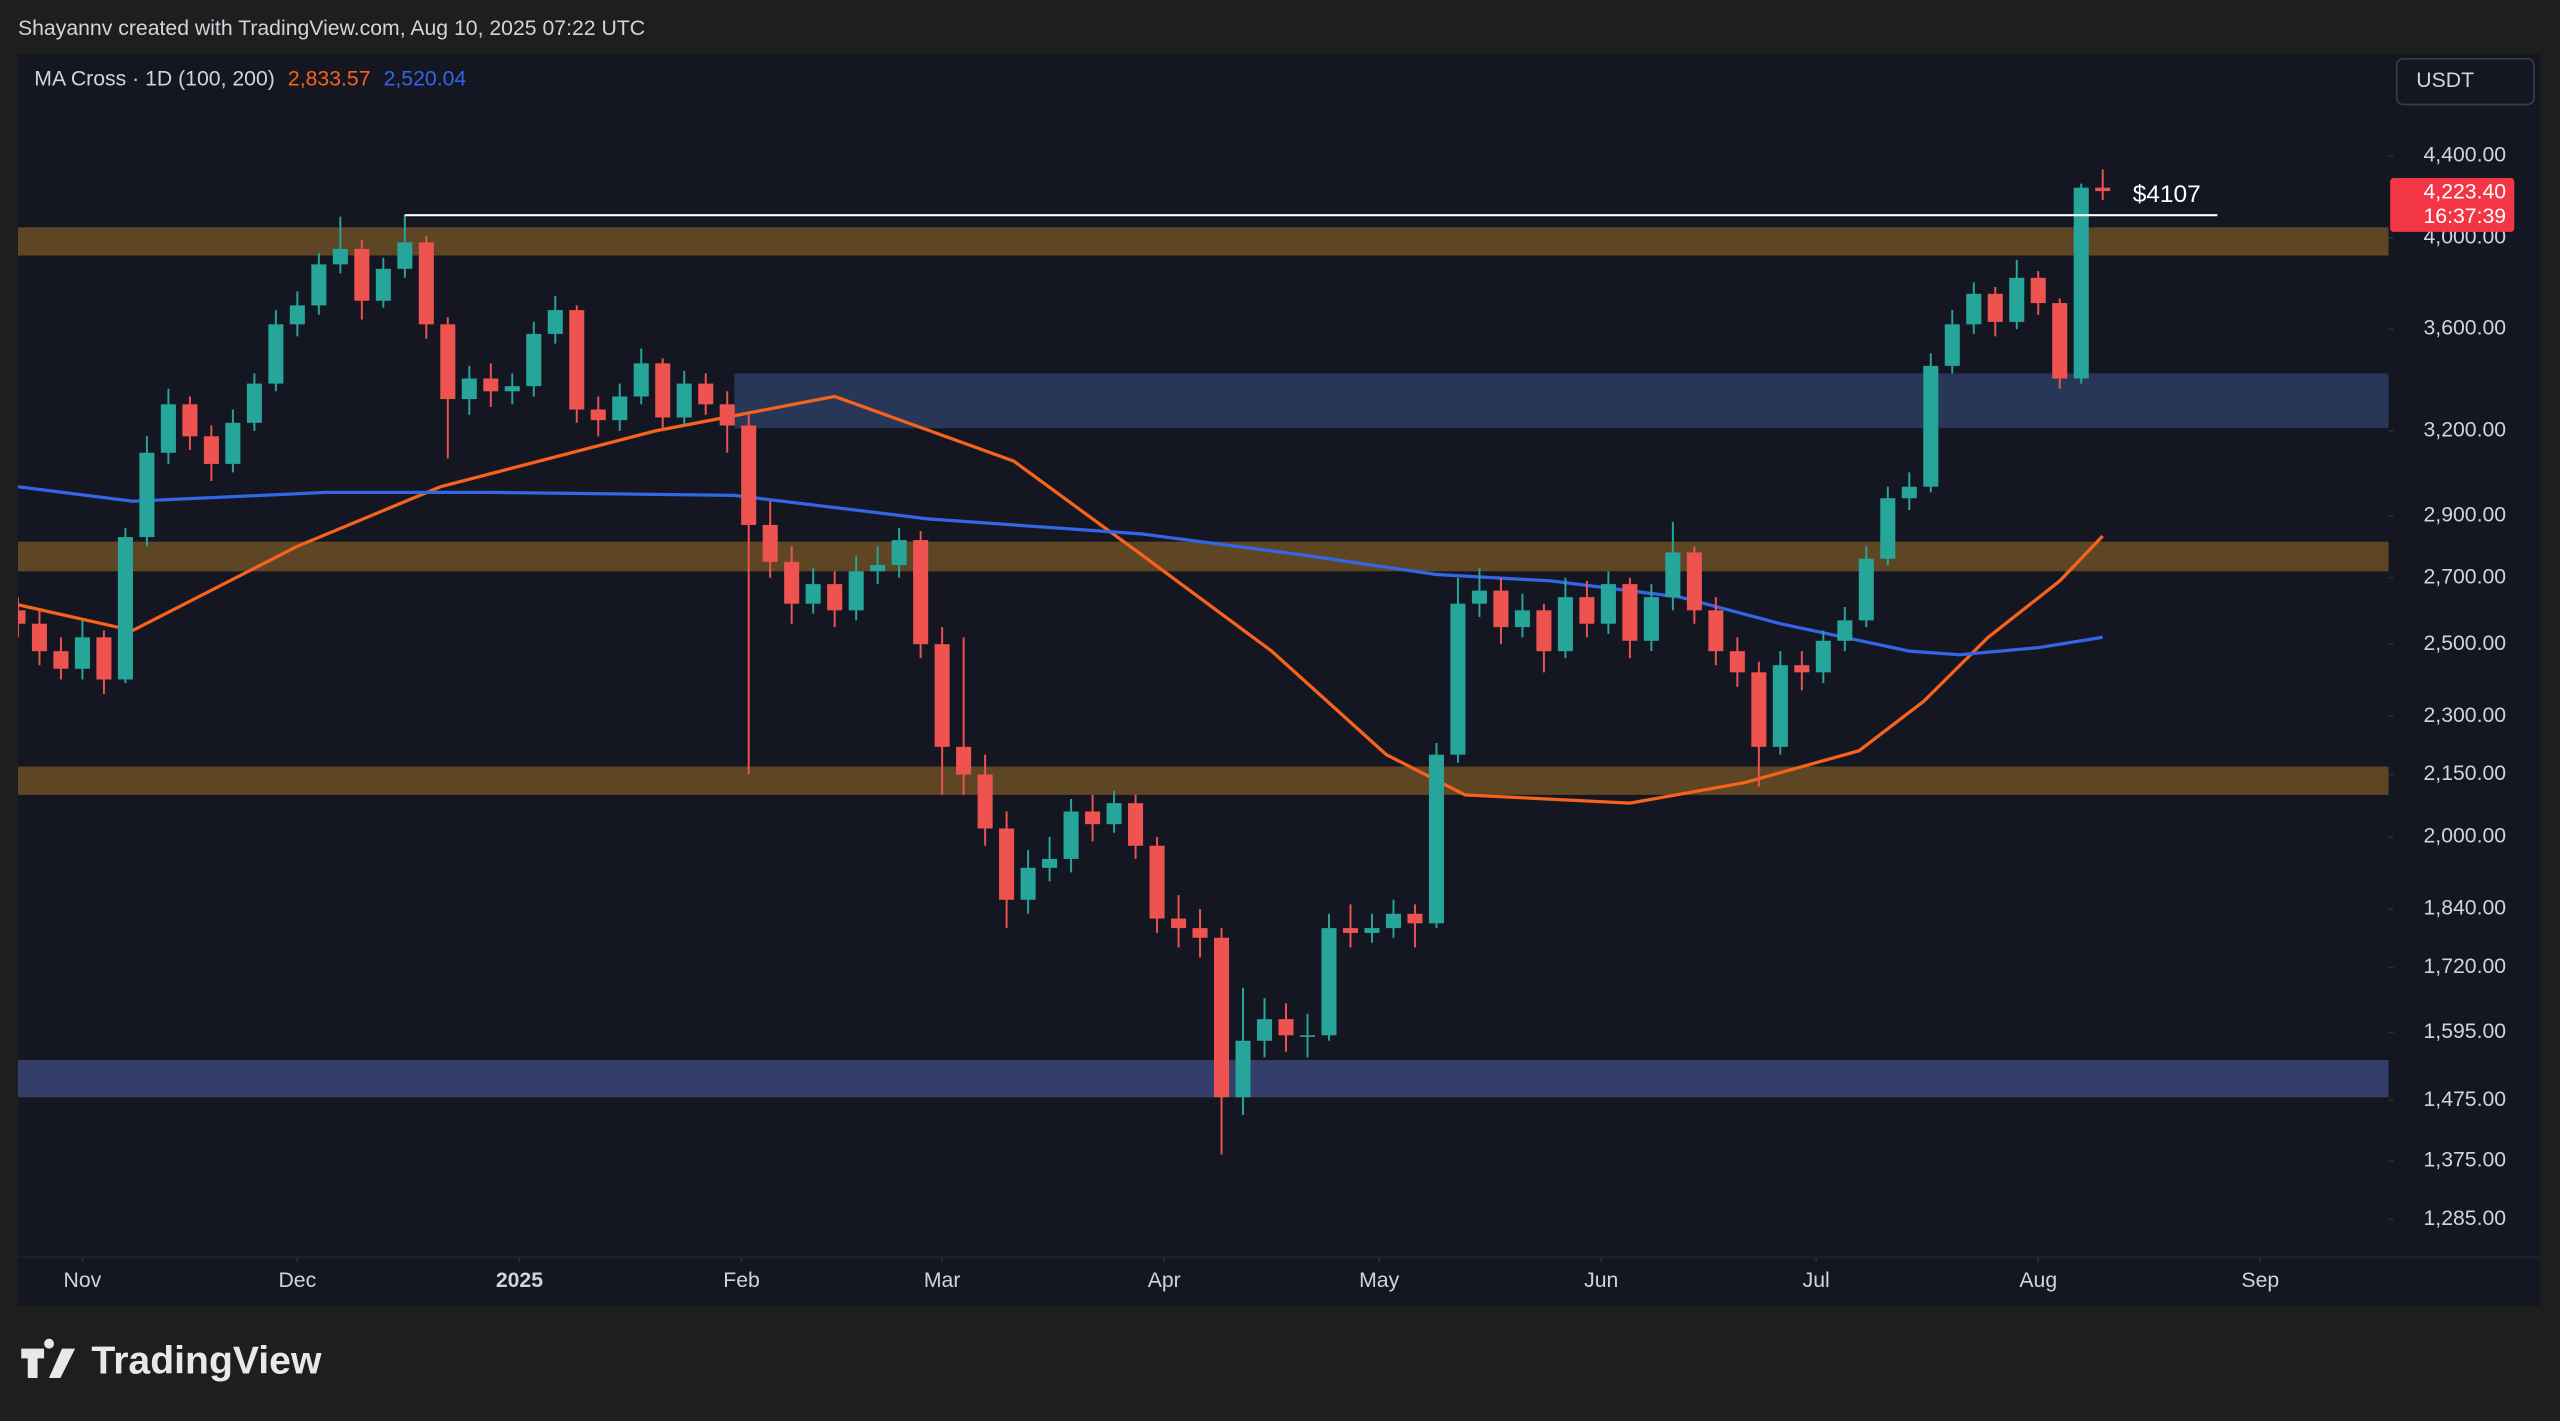 The image size is (2560, 1421). Describe the element at coordinates (2465, 966) in the screenshot. I see `y-tick-label: 1,720.00` at that location.